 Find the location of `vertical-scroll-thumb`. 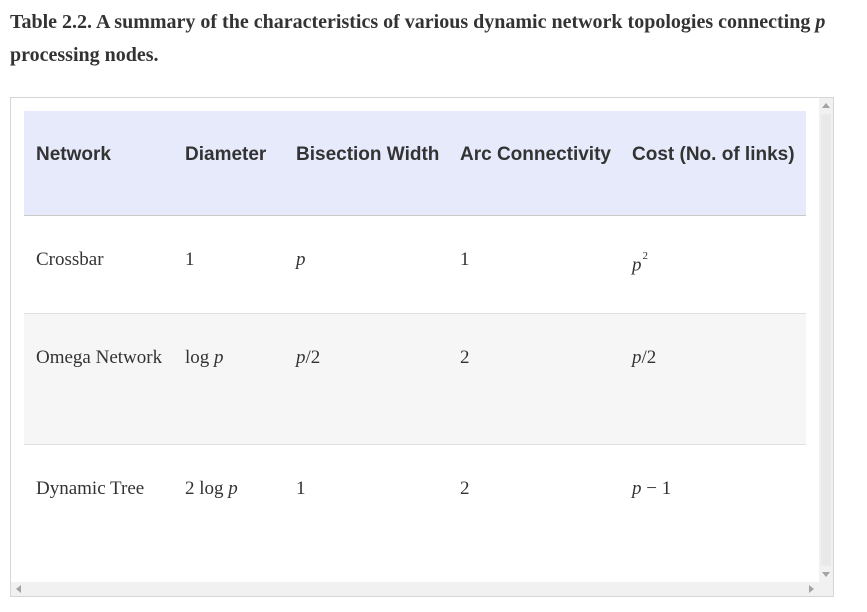

vertical-scroll-thumb is located at coordinates (826, 340).